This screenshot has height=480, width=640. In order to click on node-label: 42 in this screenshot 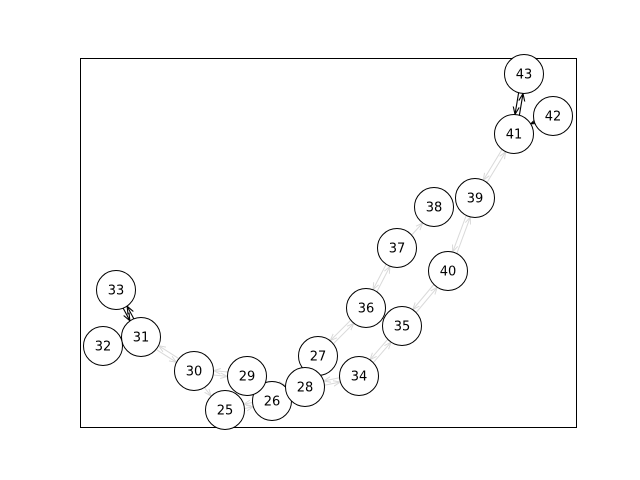, I will do `click(553, 117)`.